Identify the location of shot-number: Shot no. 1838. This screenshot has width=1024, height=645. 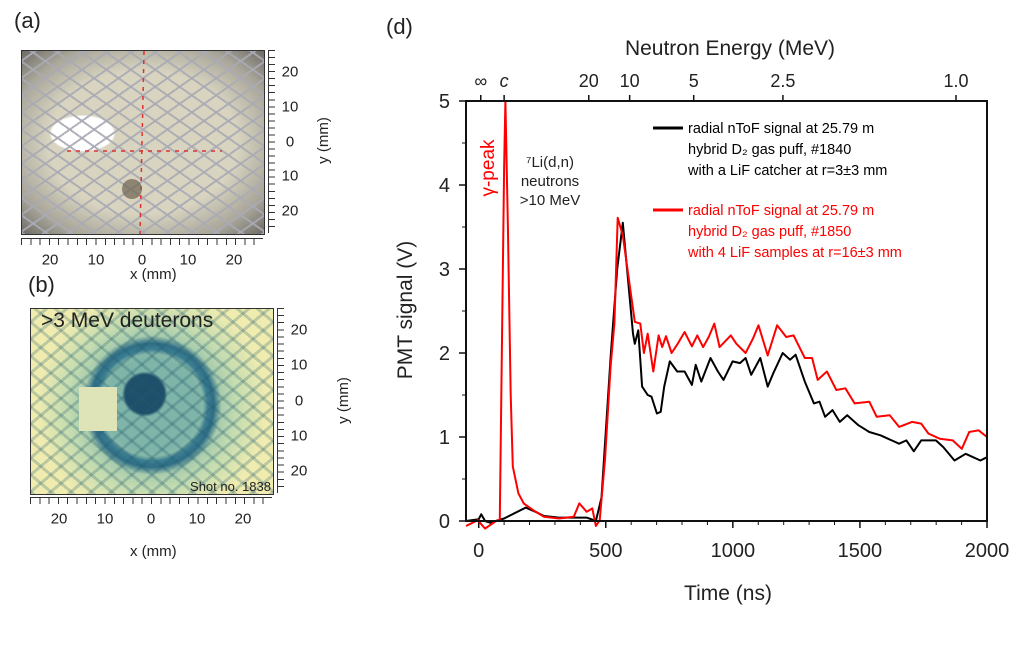
(230, 486).